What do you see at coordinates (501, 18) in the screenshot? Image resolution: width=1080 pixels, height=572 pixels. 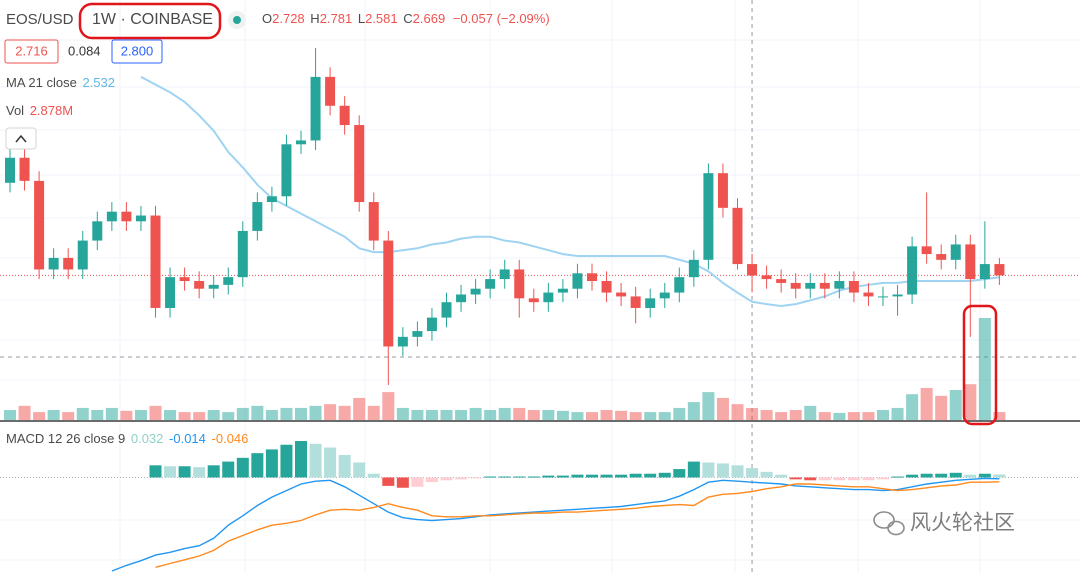 I see `change: −0.057 (−2.09%)` at bounding box center [501, 18].